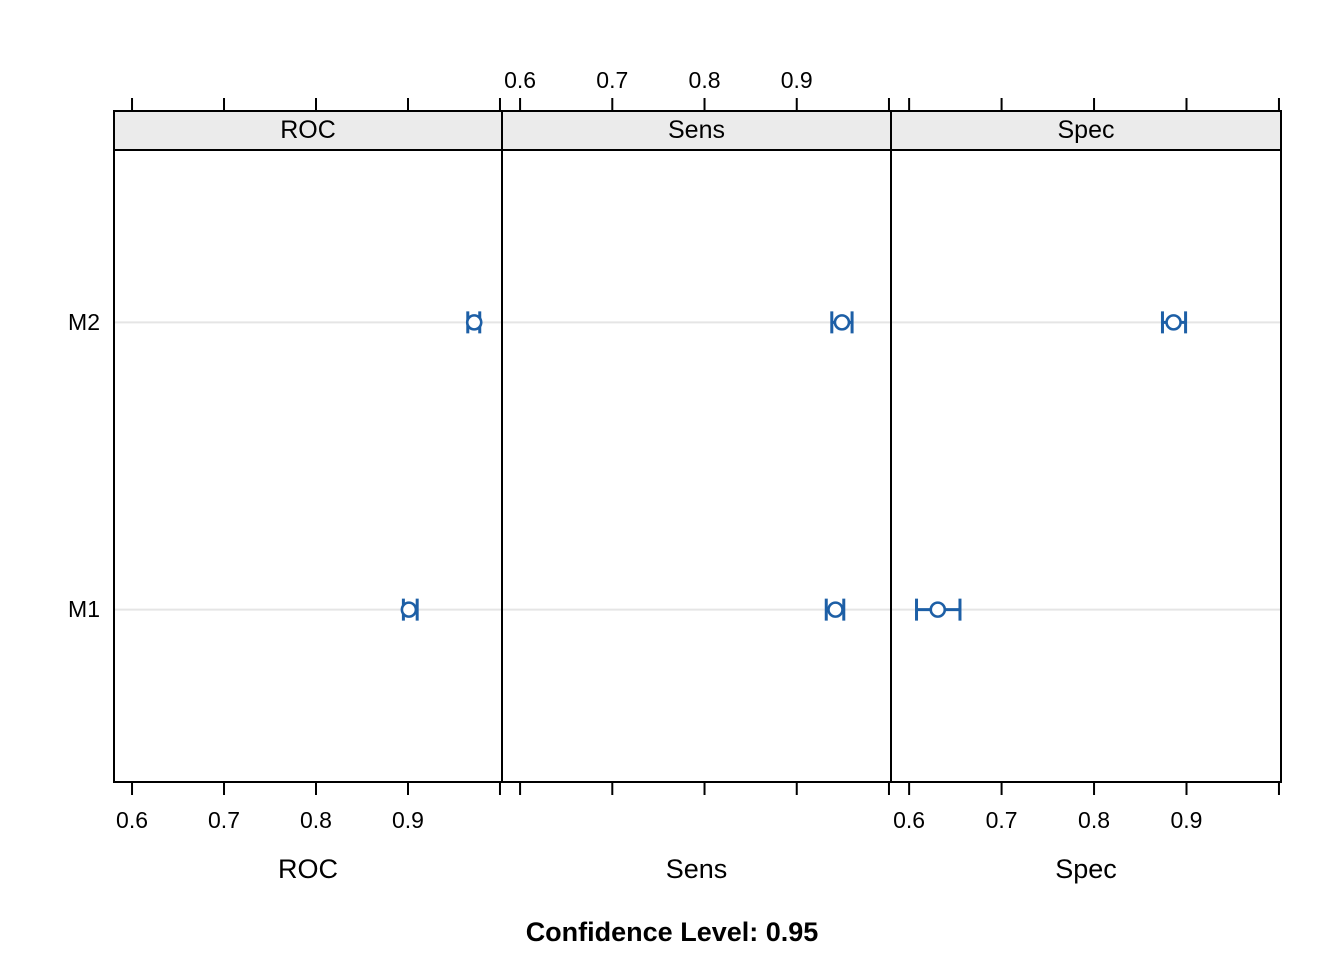 This screenshot has width=1344, height=960. What do you see at coordinates (696, 868) in the screenshot?
I see `x-axis-title-sens: Sens` at bounding box center [696, 868].